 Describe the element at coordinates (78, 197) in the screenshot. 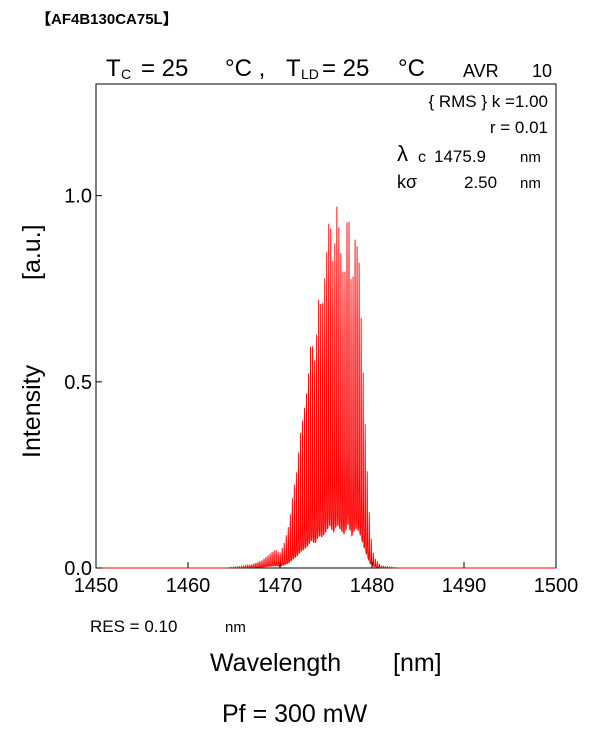

I see `y-tick-label: 1.0` at that location.